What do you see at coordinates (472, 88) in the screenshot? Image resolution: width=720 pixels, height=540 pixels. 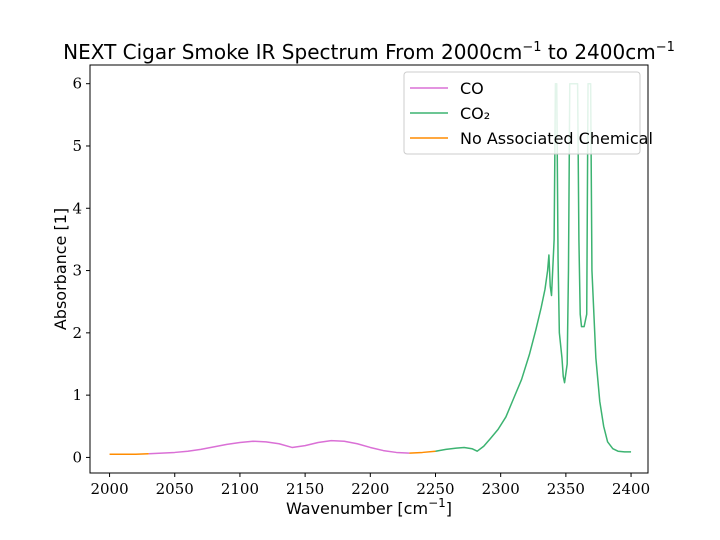 I see `legend-label-0: CO` at bounding box center [472, 88].